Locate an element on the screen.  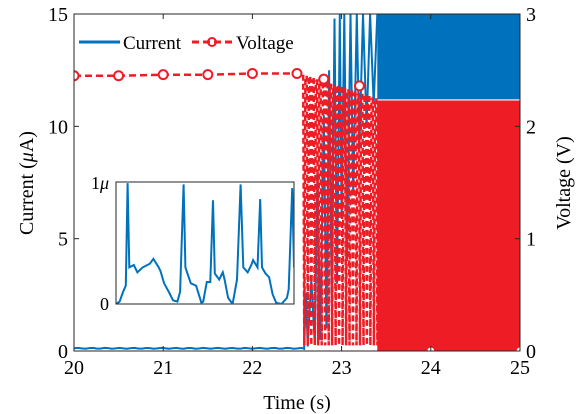
inset-y-tick-label: 1μ is located at coordinates (100, 183).